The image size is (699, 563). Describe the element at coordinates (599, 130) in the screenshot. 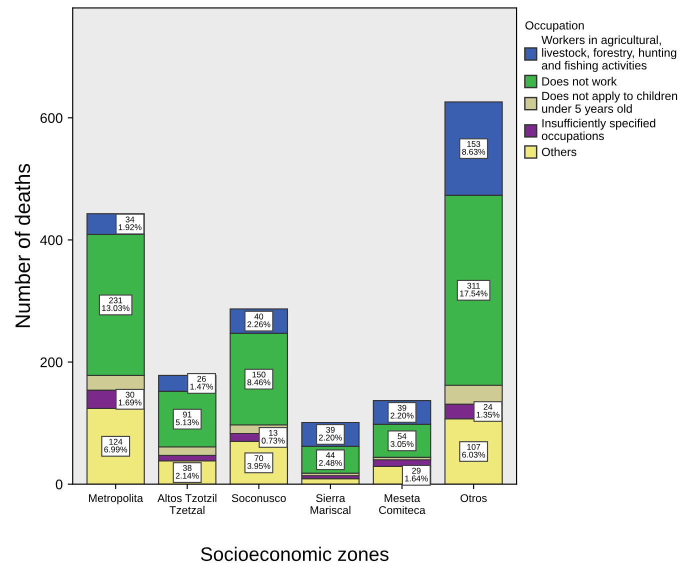

I see `legend-label: Insufficiently specified occupations` at that location.